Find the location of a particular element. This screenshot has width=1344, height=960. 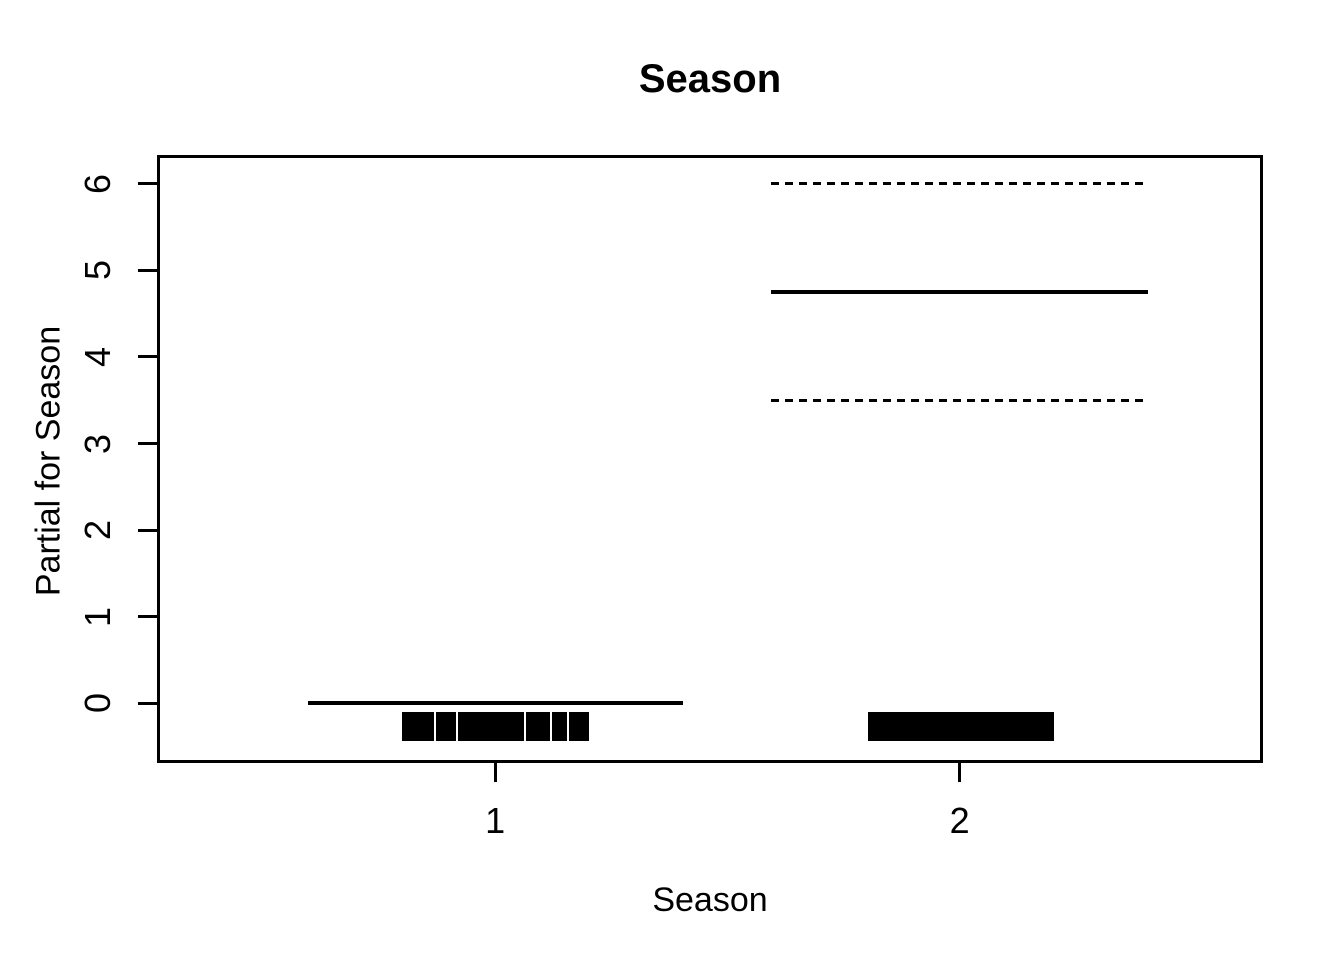

partial-fit-season-1-line is located at coordinates (495, 703).